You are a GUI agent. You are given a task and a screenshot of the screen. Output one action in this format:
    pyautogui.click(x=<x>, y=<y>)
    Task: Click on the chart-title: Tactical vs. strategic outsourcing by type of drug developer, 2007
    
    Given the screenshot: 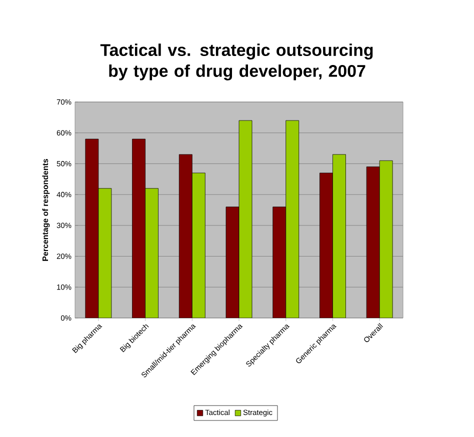 What is the action you would take?
    pyautogui.click(x=236, y=62)
    